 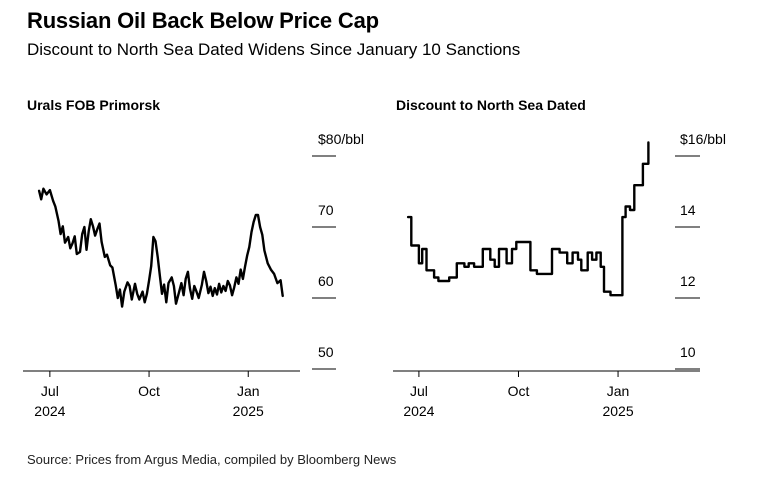 What do you see at coordinates (688, 210) in the screenshot?
I see `y-tick-label: 14` at bounding box center [688, 210].